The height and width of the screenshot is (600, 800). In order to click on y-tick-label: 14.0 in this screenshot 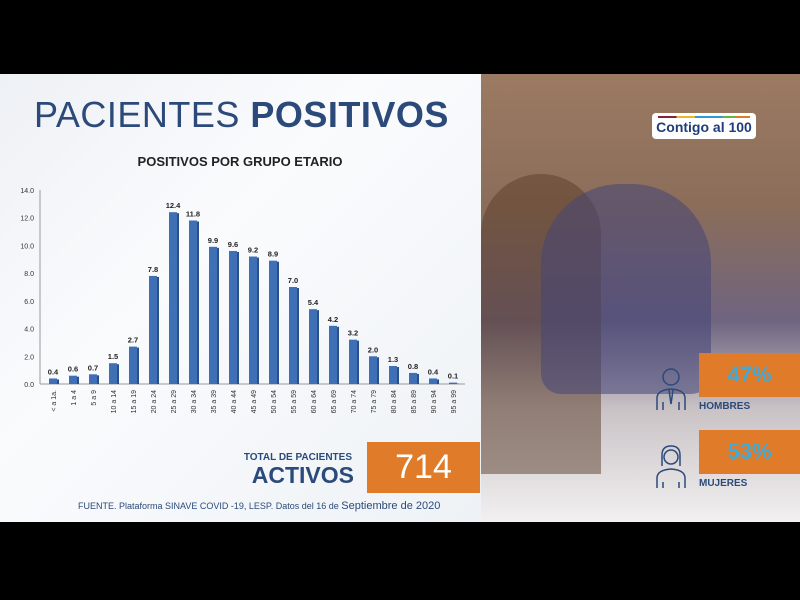, I will do `click(27, 191)`.